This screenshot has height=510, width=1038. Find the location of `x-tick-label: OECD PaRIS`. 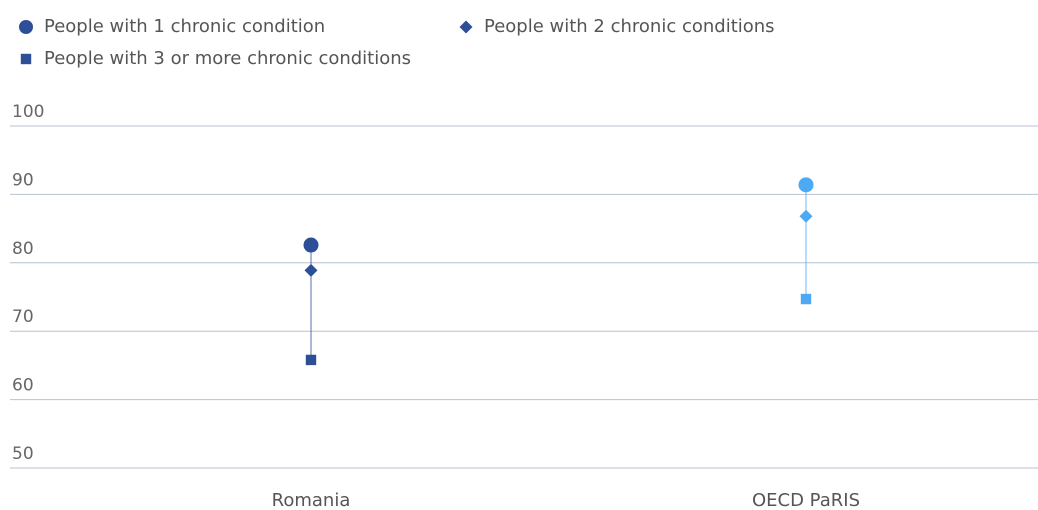

x-tick-label: OECD PaRIS is located at coordinates (806, 500).